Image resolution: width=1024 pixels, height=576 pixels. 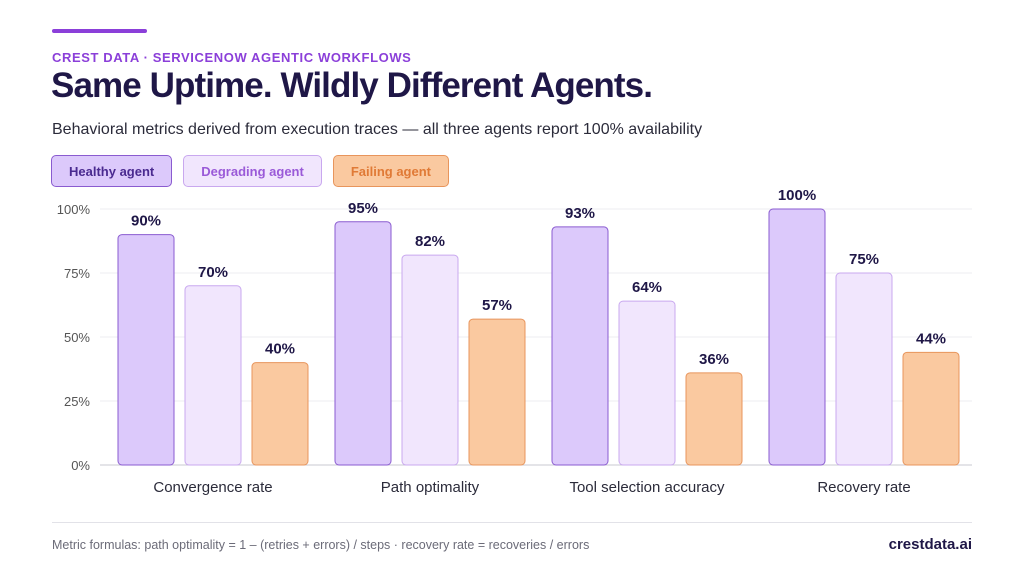 What do you see at coordinates (797, 195) in the screenshot?
I see `bar-value-label: 100%` at bounding box center [797, 195].